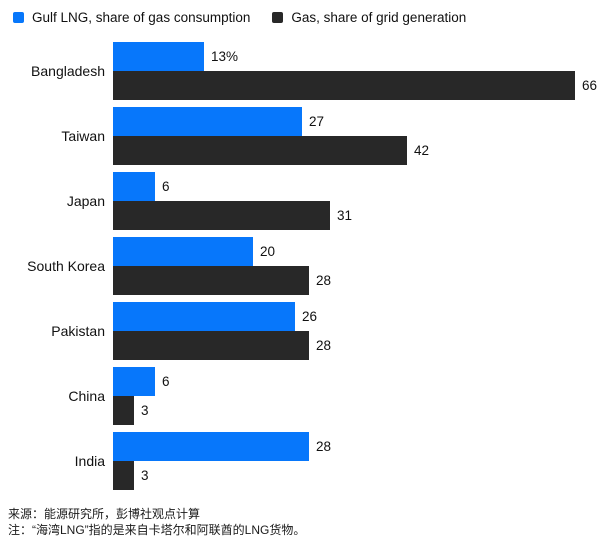 This screenshot has width=607, height=549. I want to click on bar-value-label: 31, so click(345, 215).